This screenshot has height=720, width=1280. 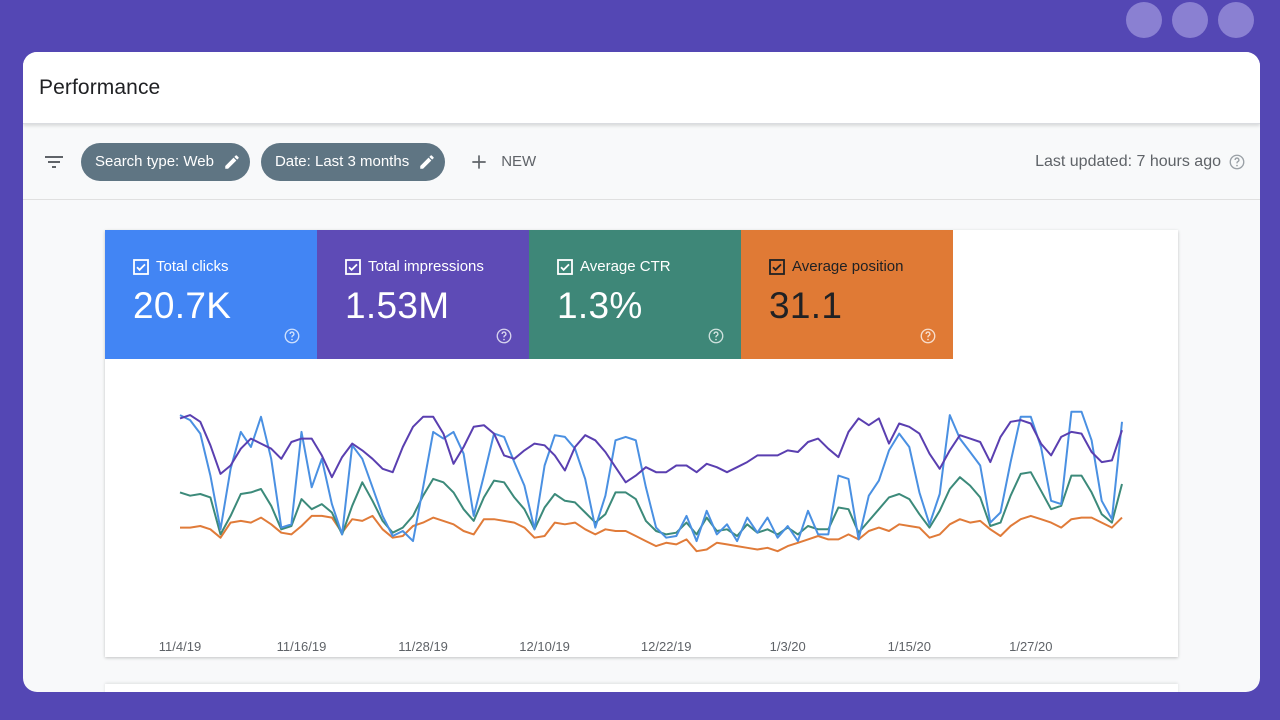 What do you see at coordinates (342, 161) in the screenshot?
I see `filter-chip-label: Date: Last 3 months` at bounding box center [342, 161].